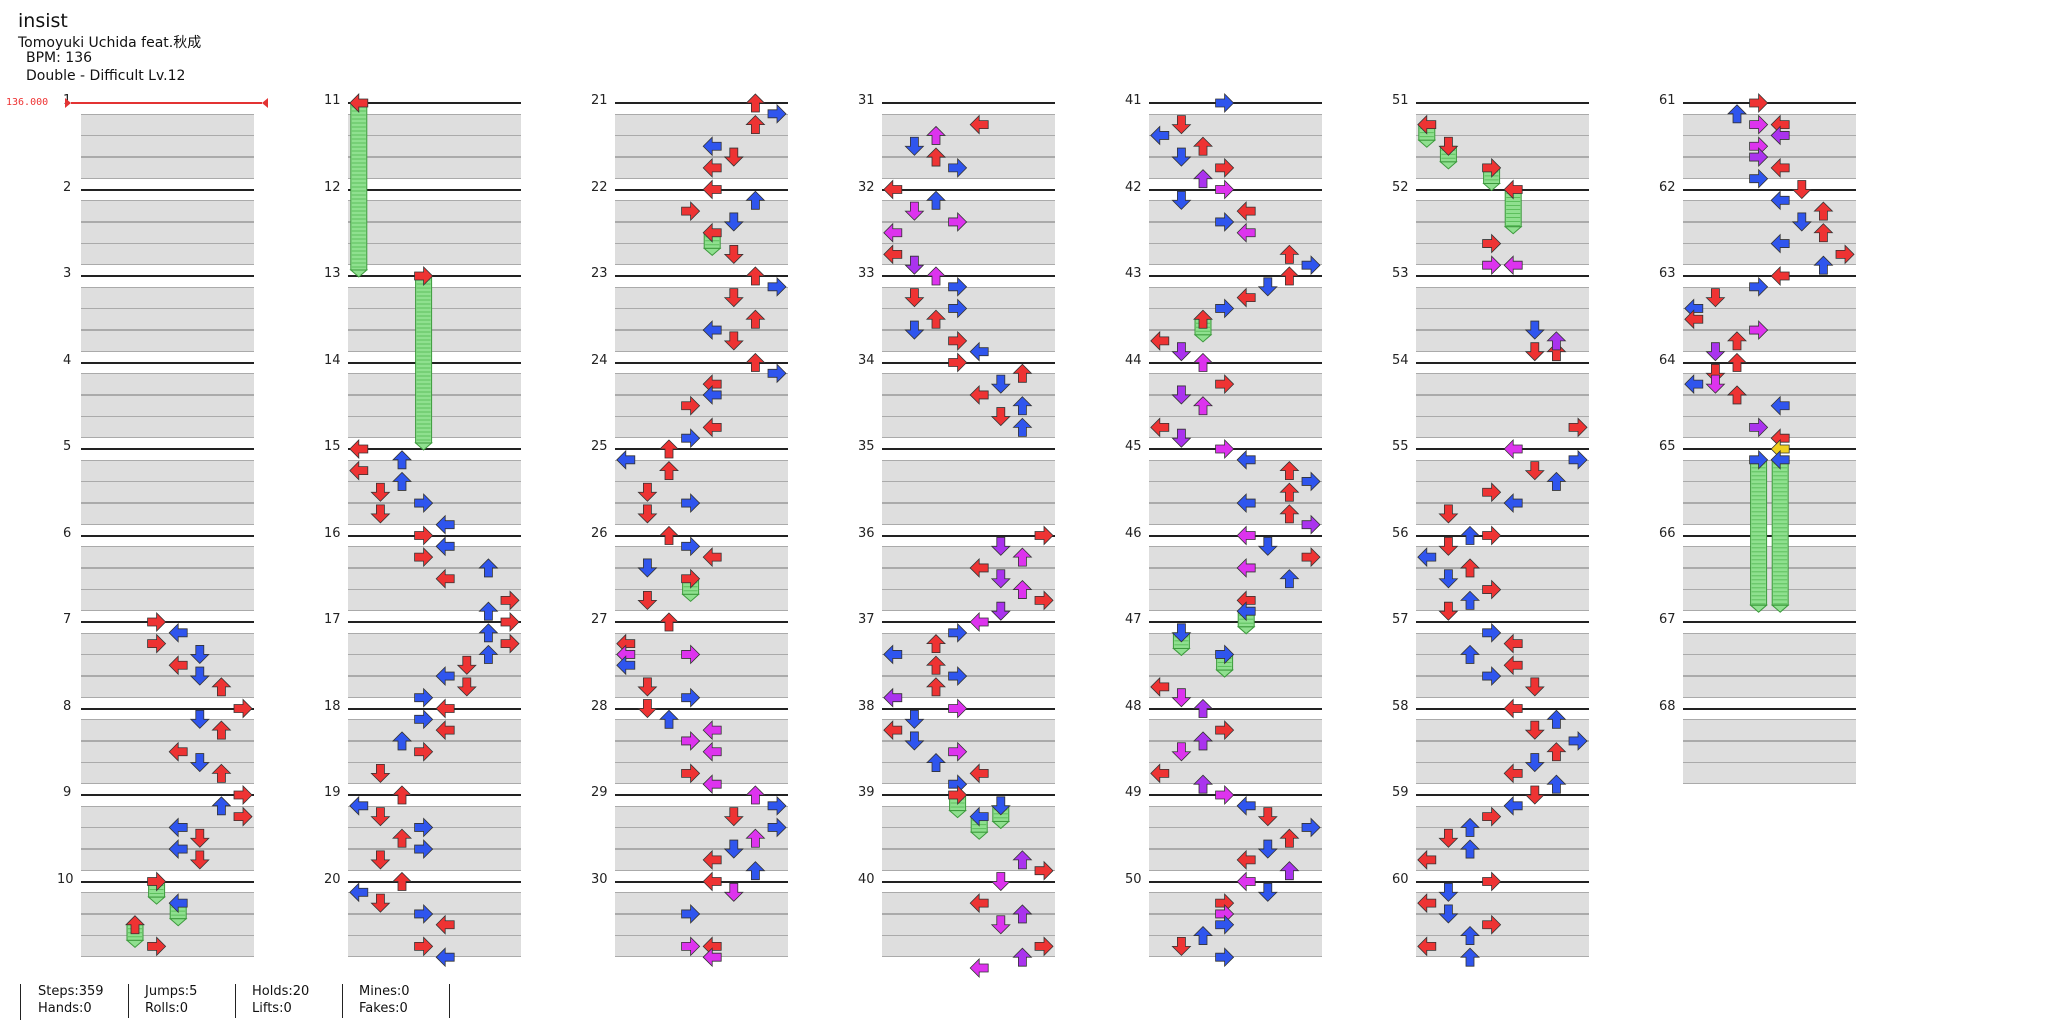  What do you see at coordinates (43, 21) in the screenshot?
I see `song-title: insist` at bounding box center [43, 21].